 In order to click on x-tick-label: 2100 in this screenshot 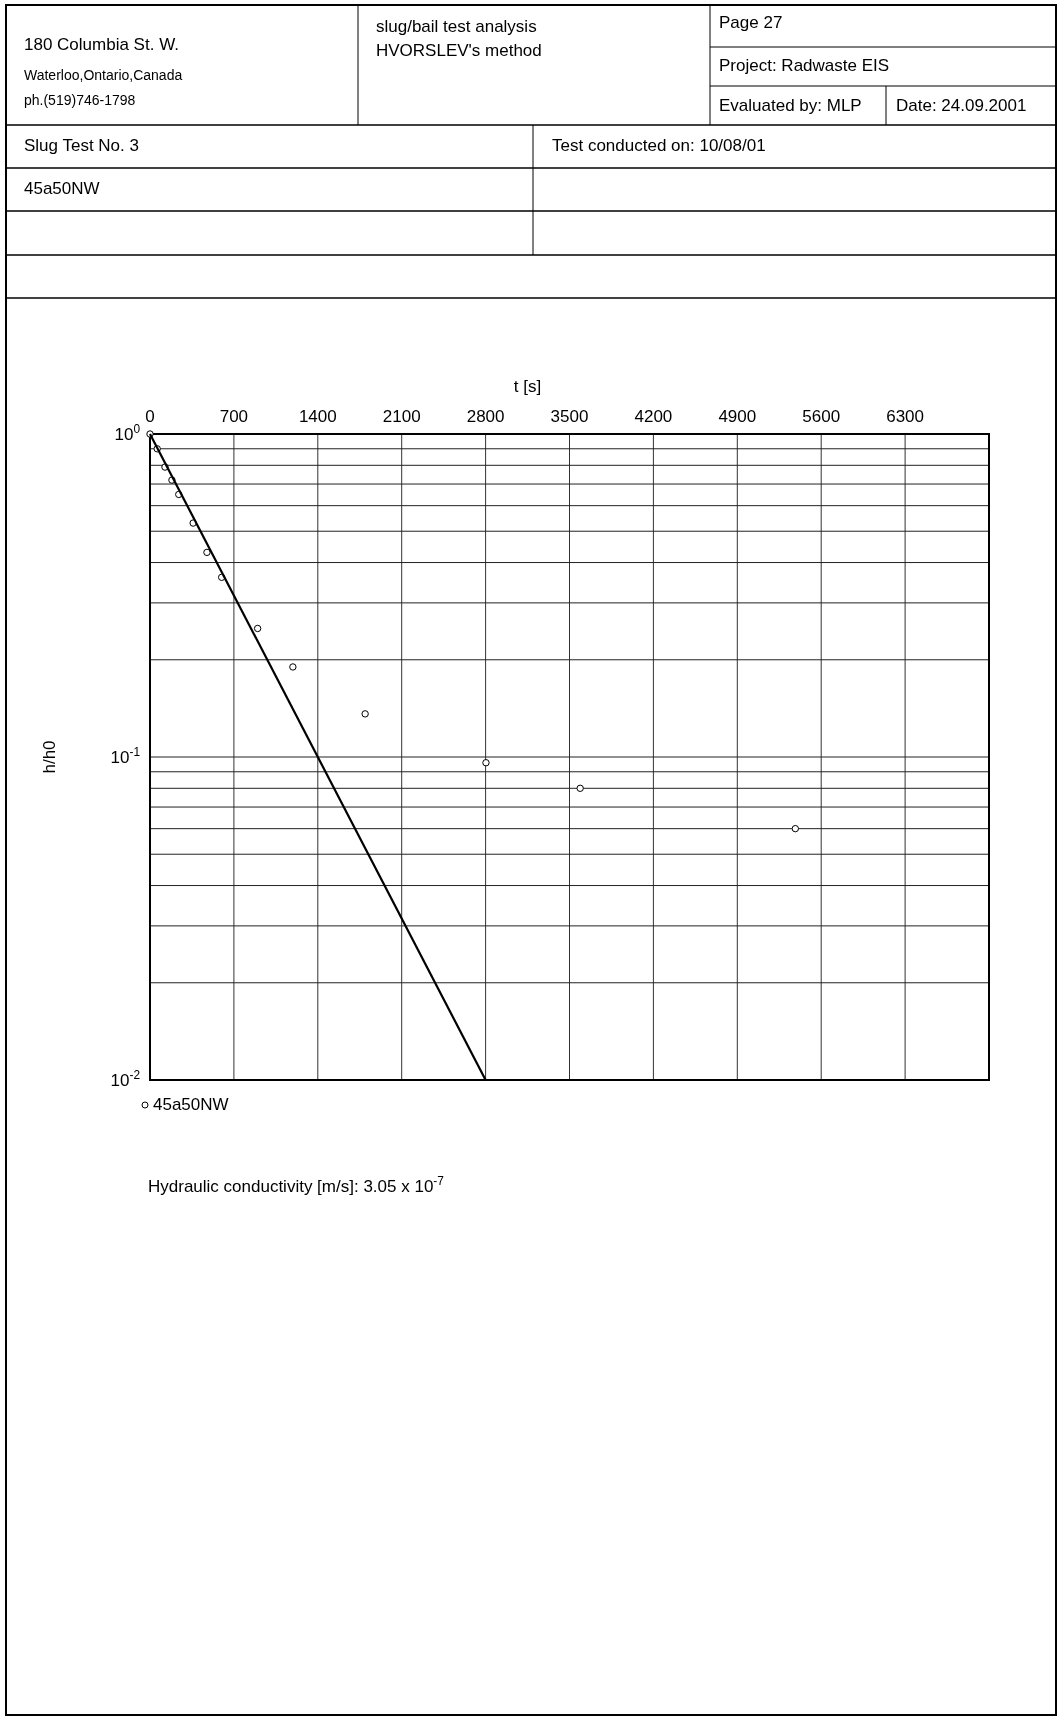, I will do `click(401, 416)`.